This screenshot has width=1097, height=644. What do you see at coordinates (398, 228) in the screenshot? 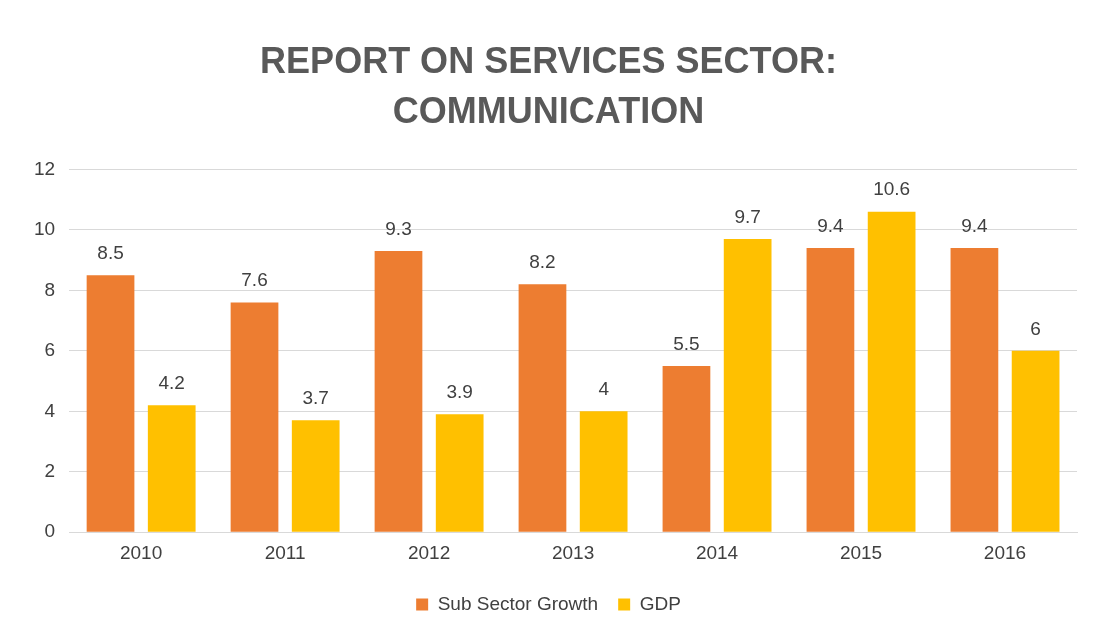
I see `data-label: 9.3` at bounding box center [398, 228].